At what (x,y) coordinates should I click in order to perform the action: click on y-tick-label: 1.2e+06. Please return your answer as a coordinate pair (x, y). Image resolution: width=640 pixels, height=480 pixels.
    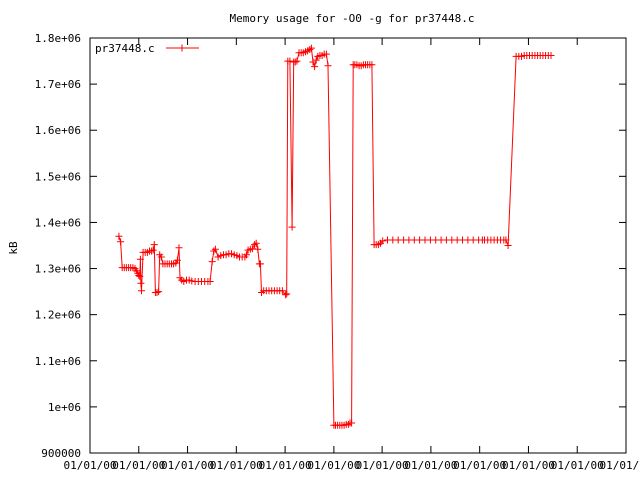
    Looking at the image, I should click on (58, 315).